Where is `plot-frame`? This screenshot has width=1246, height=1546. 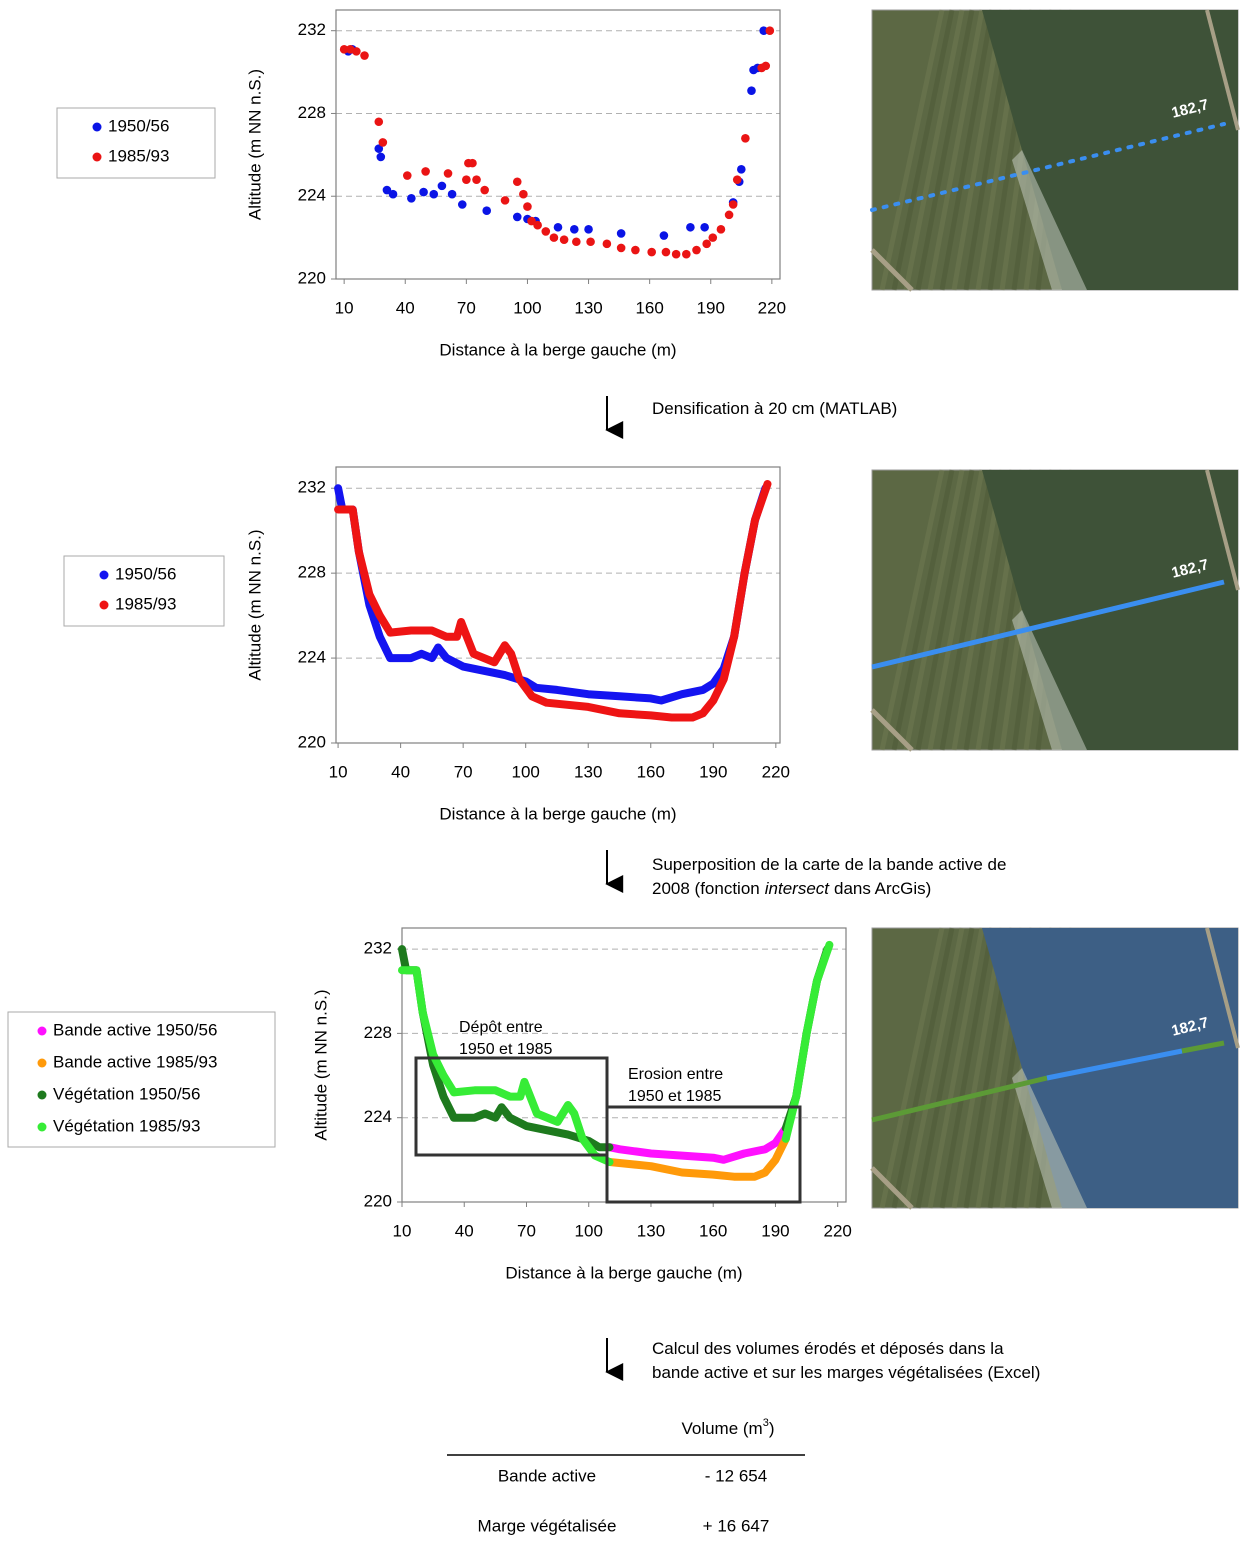 plot-frame is located at coordinates (558, 144).